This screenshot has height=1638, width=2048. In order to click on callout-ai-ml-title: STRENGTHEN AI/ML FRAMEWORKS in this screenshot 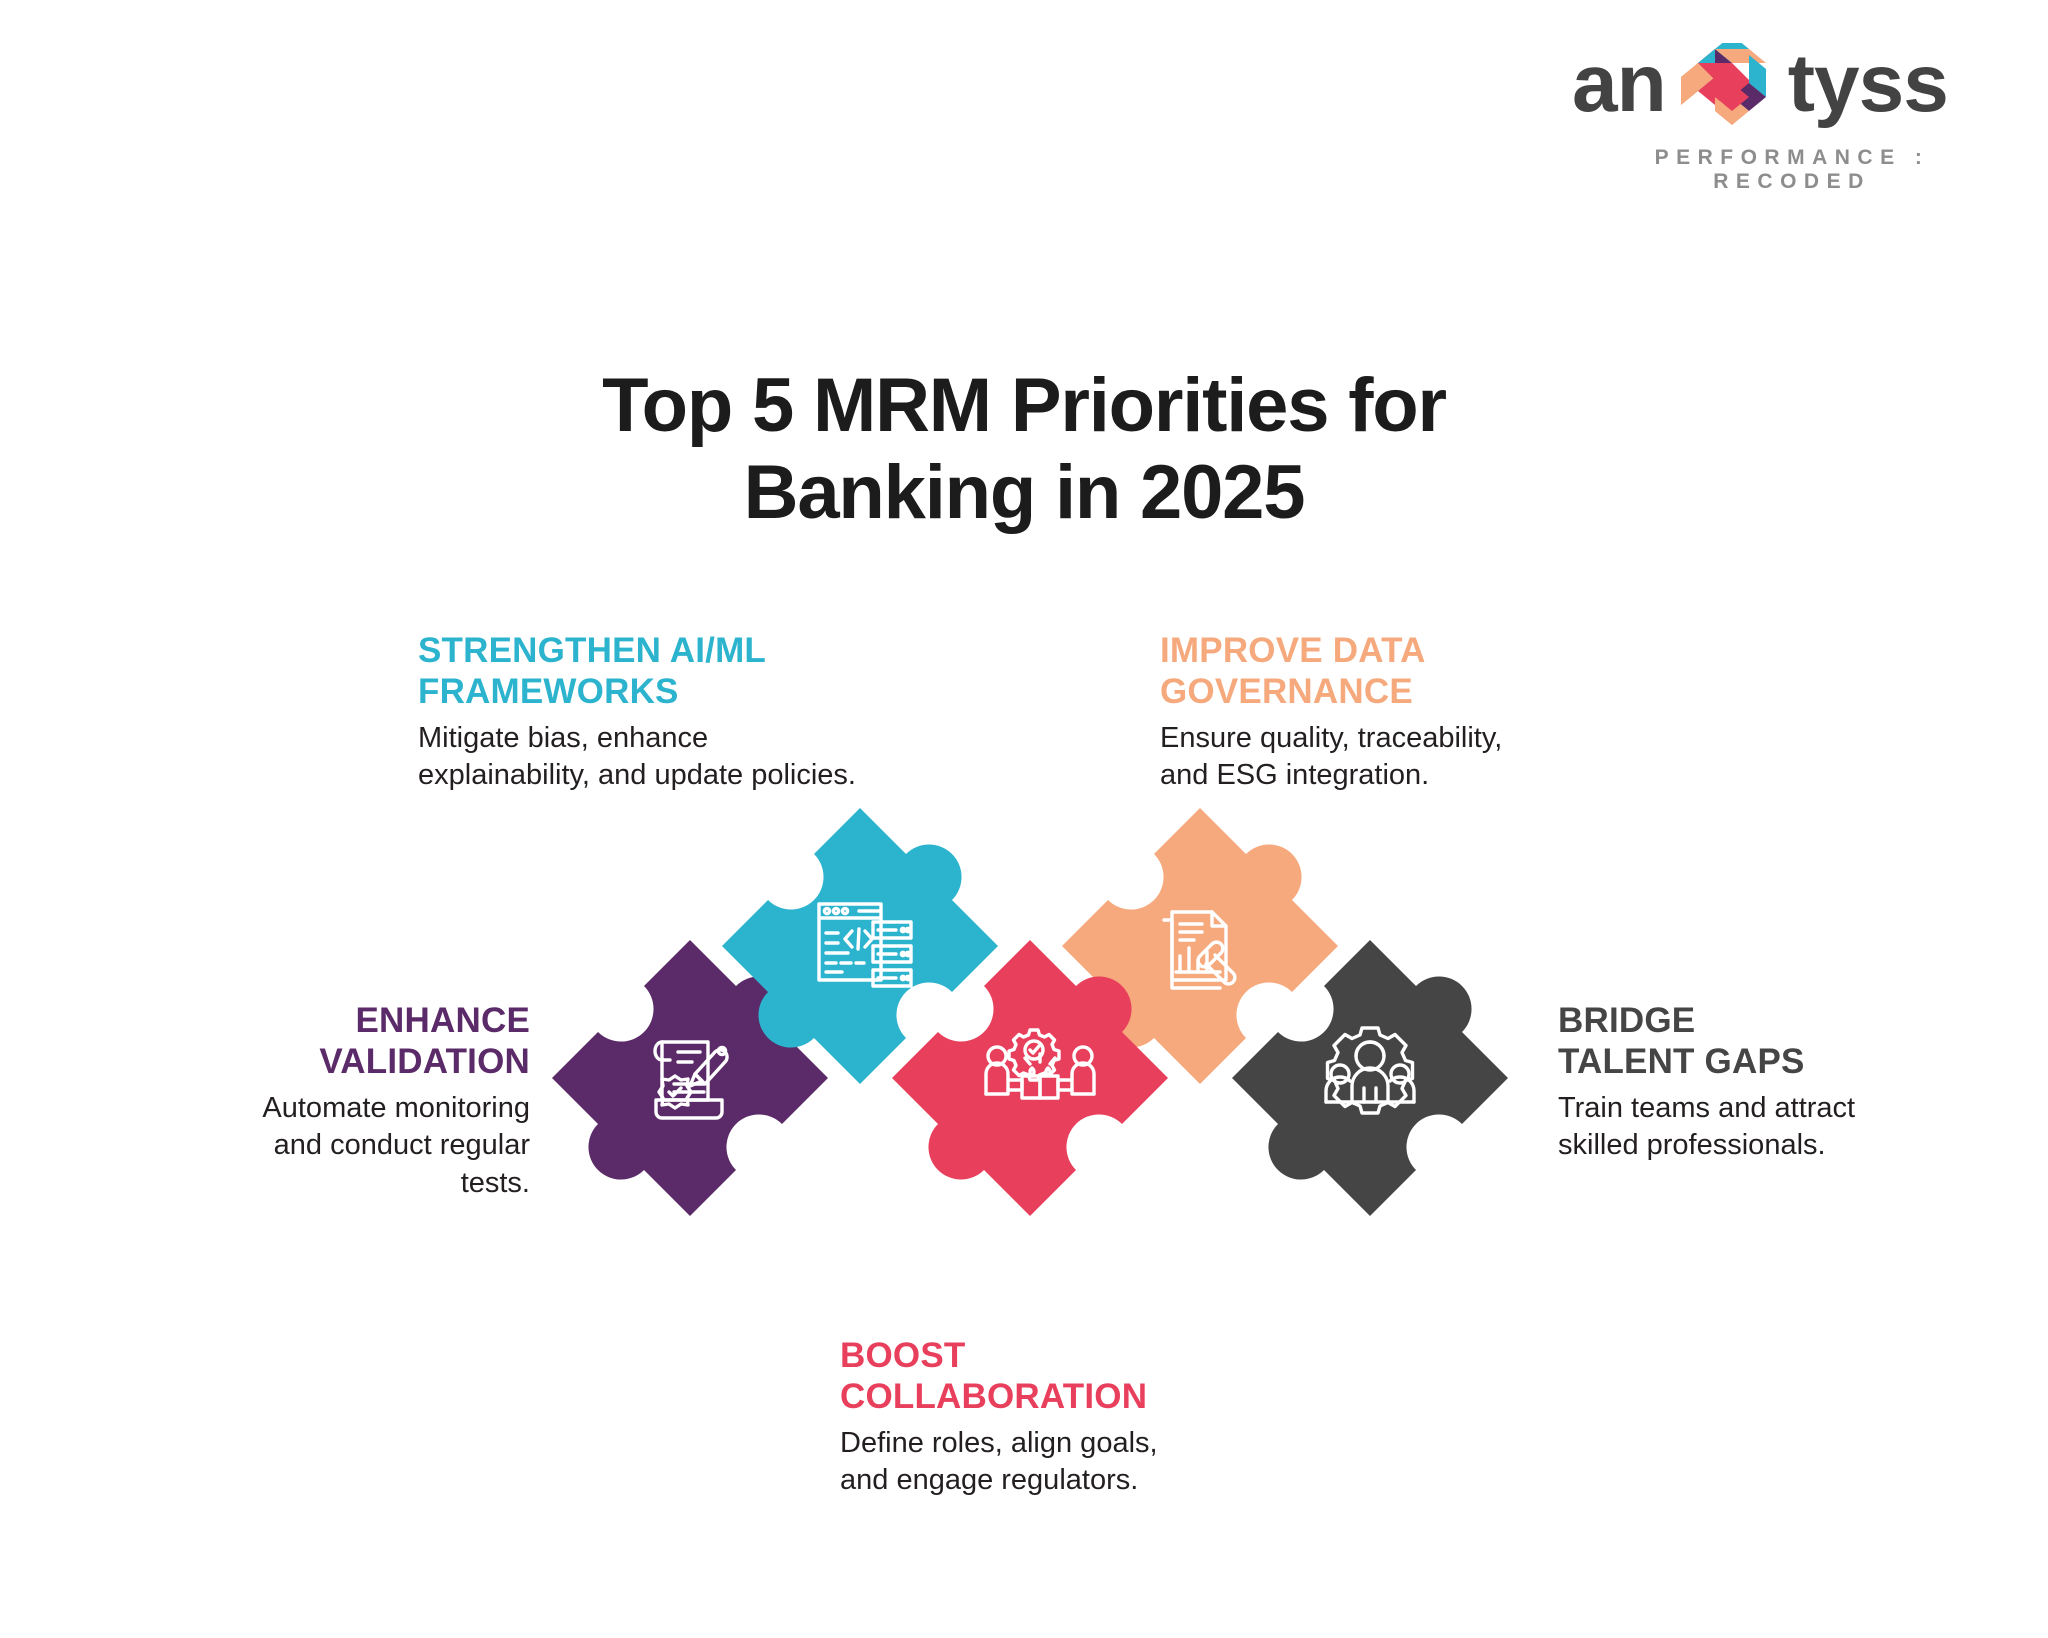, I will do `click(678, 671)`.